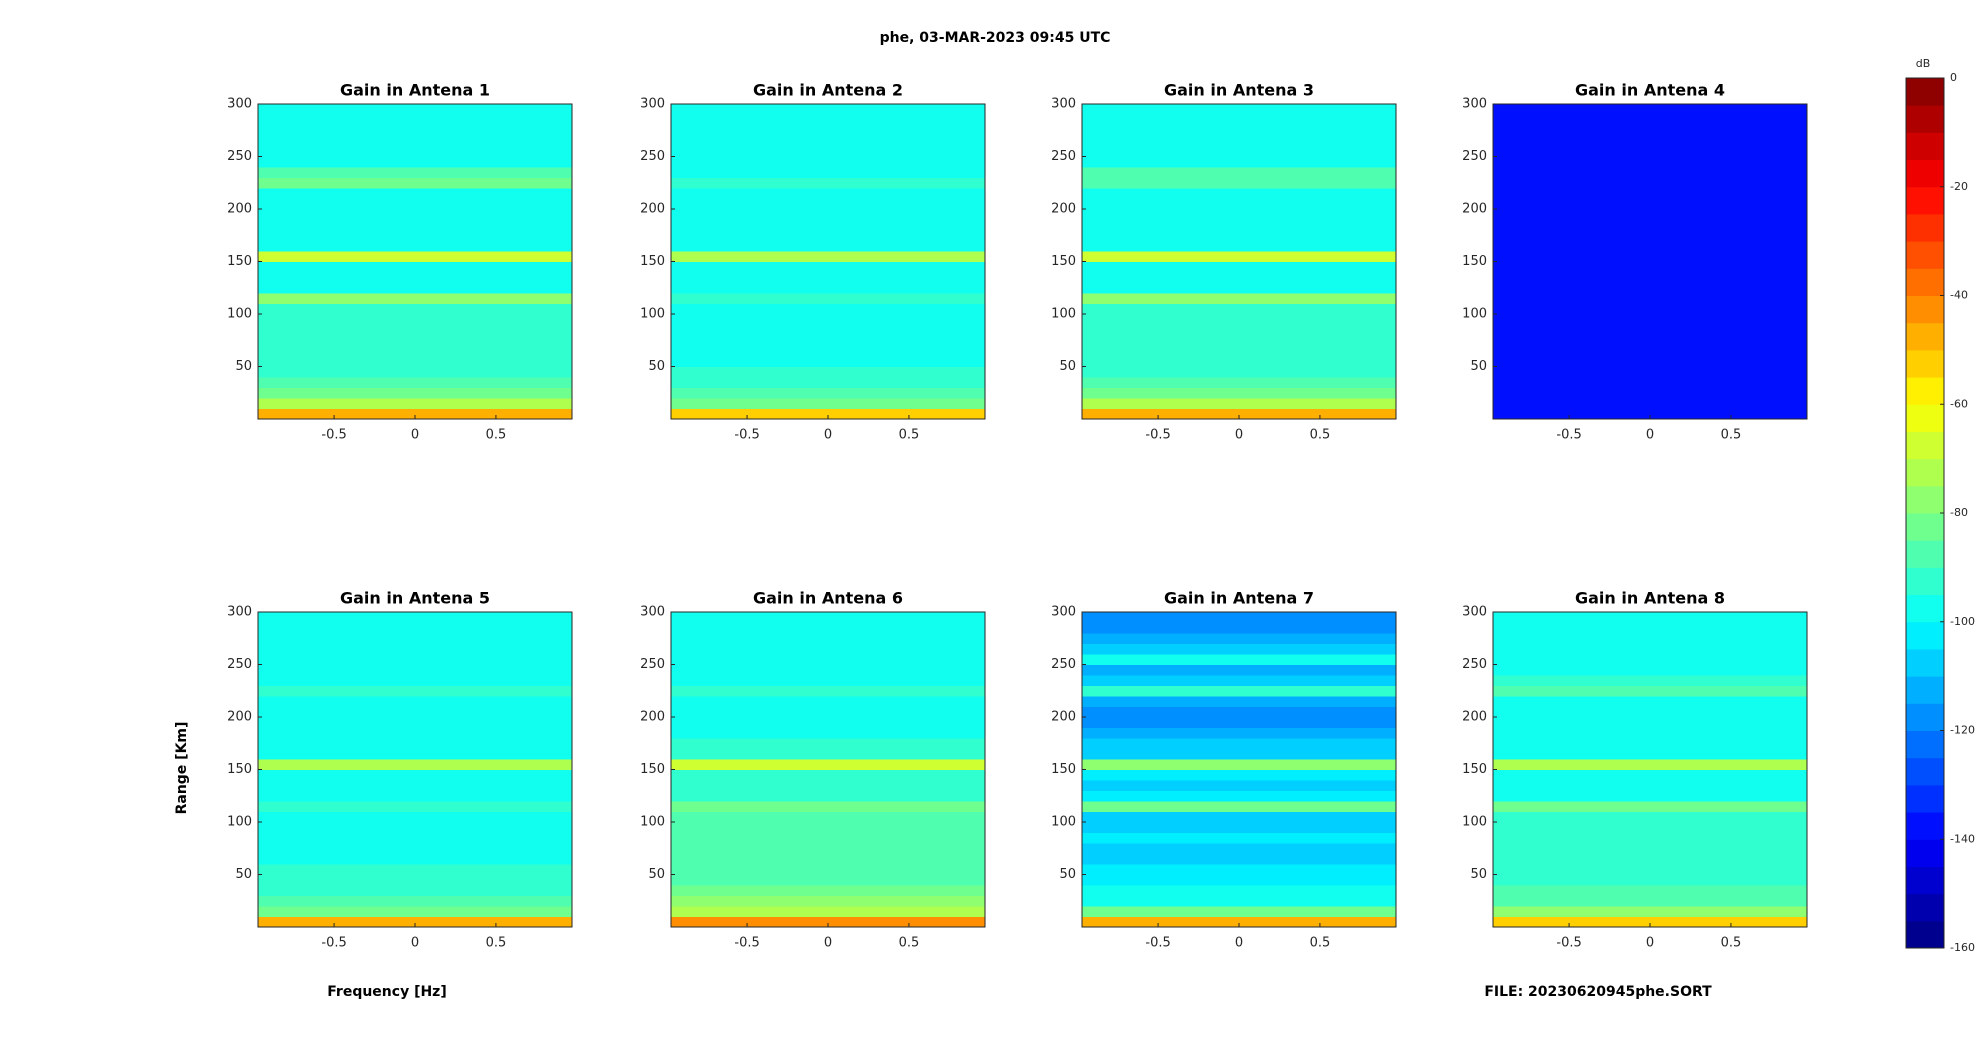  I want to click on y-tick-label: 100, so click(1474, 314).